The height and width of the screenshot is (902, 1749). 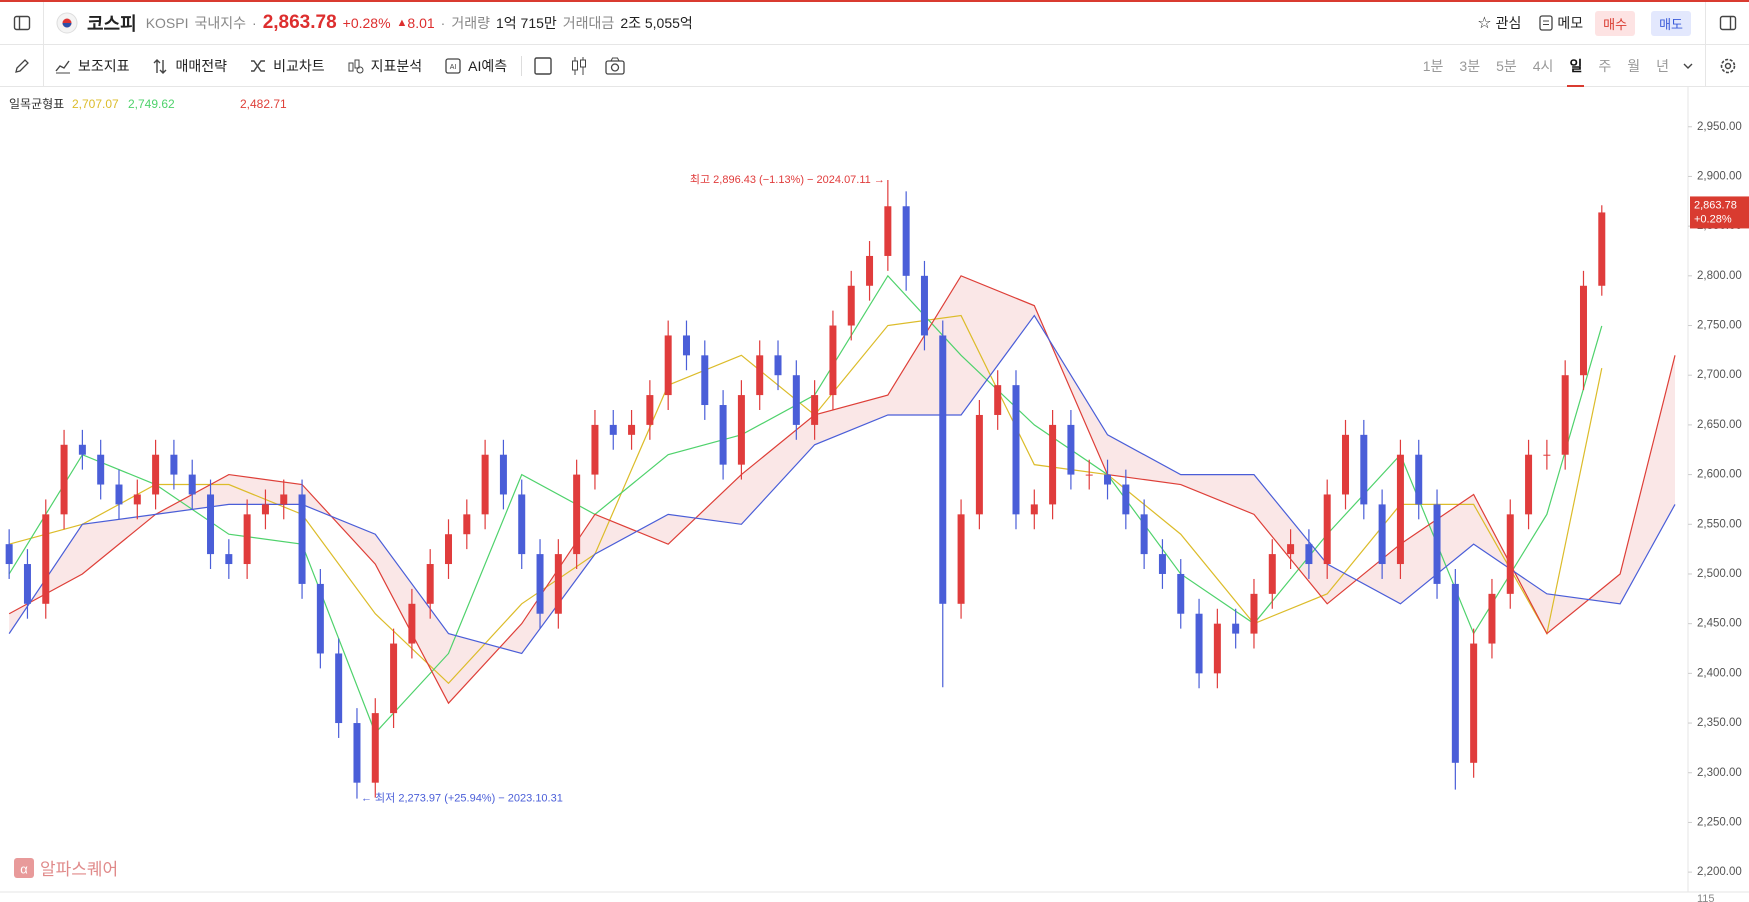 What do you see at coordinates (396, 65) in the screenshot?
I see `tool-label: 지표분석` at bounding box center [396, 65].